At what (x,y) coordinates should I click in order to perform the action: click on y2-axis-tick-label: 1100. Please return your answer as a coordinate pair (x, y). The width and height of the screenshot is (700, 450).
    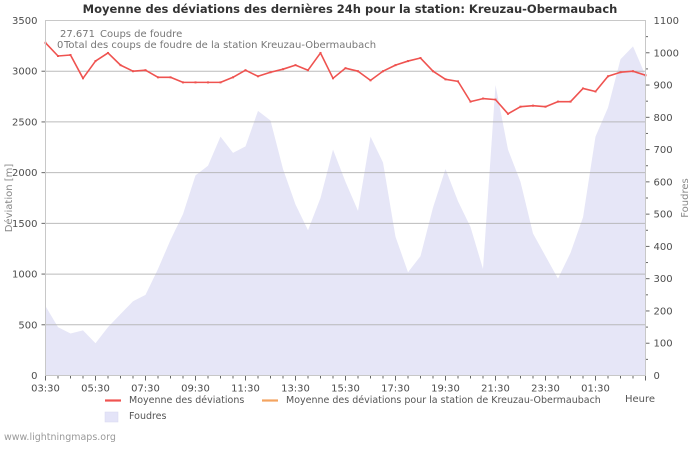
    Looking at the image, I should click on (666, 21).